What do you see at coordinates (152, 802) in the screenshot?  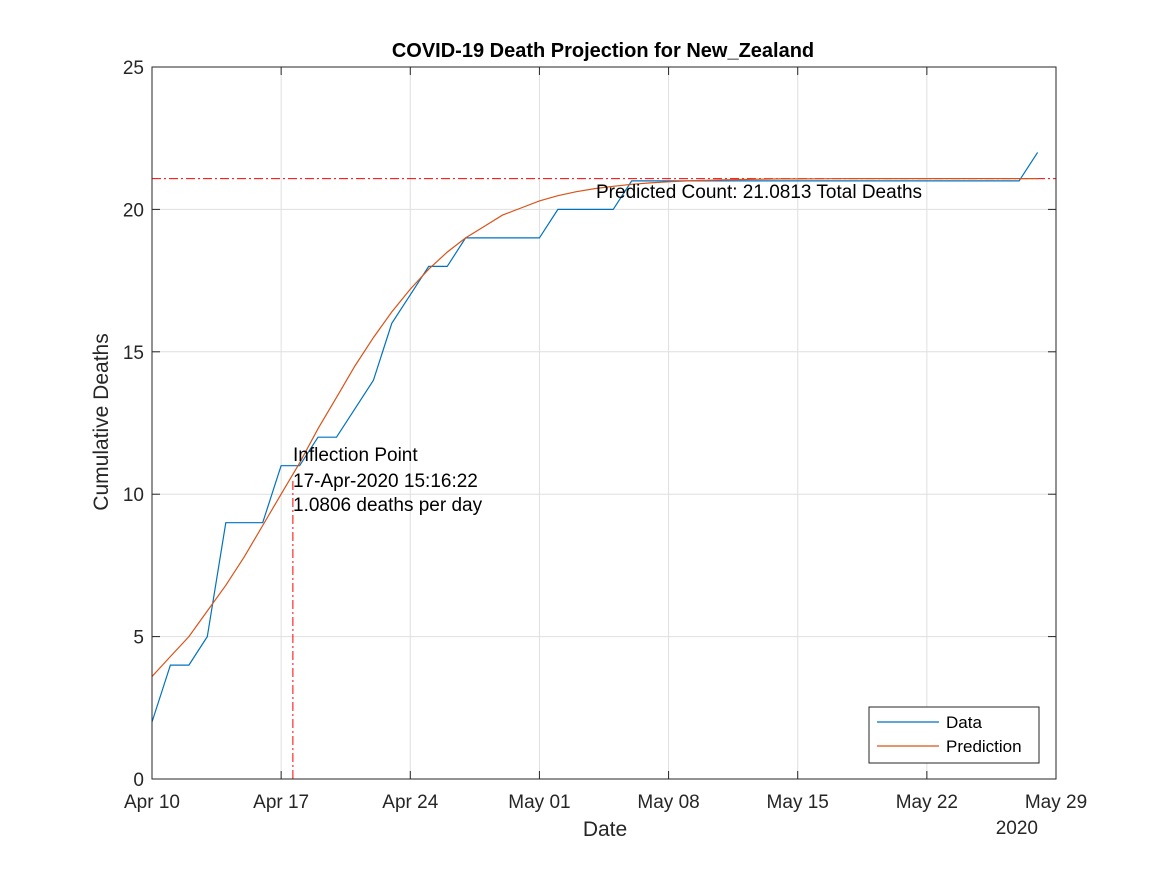 I see `x-tick-label: Apr 10` at bounding box center [152, 802].